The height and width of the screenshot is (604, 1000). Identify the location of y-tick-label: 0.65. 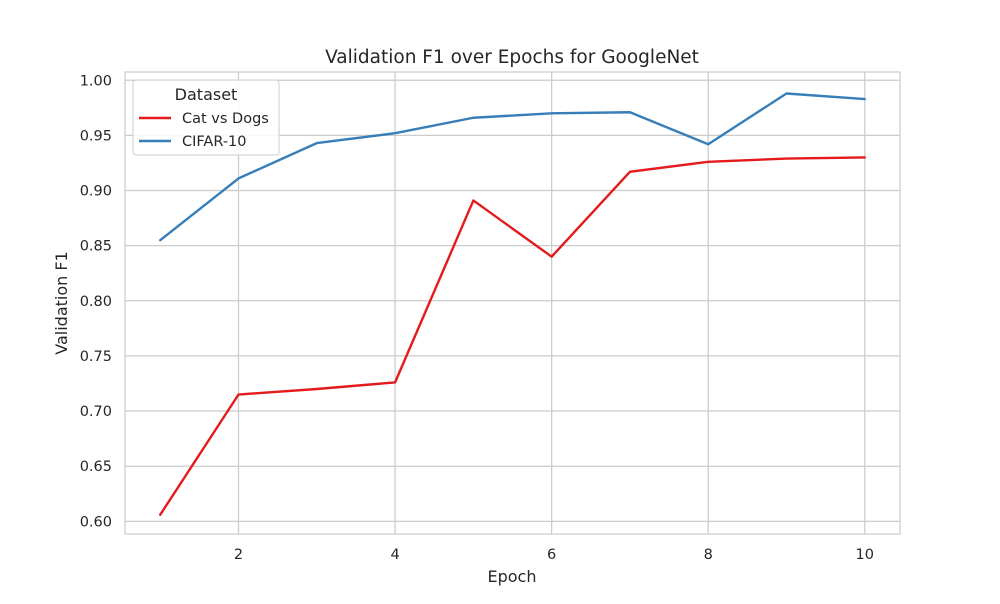
(96, 467).